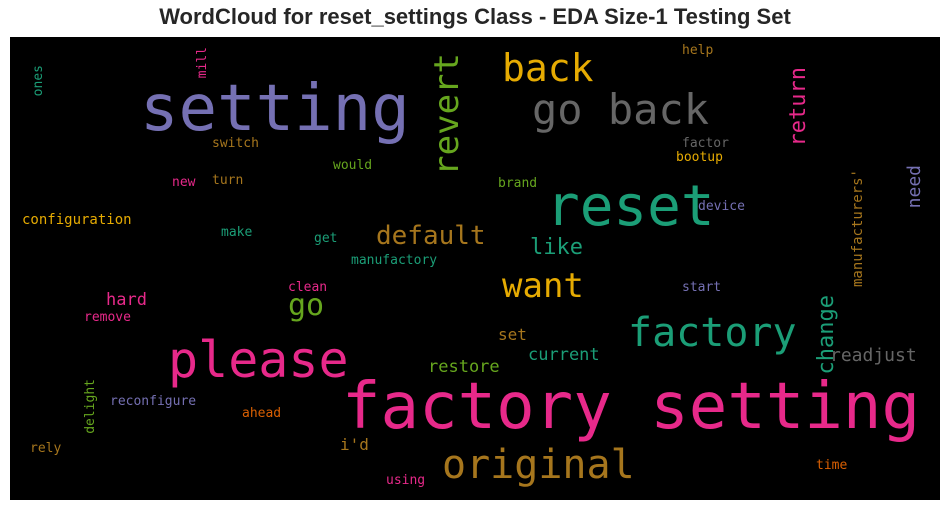 Image resolution: width=950 pixels, height=511 pixels. What do you see at coordinates (464, 367) in the screenshot?
I see `word-restore: restore` at bounding box center [464, 367].